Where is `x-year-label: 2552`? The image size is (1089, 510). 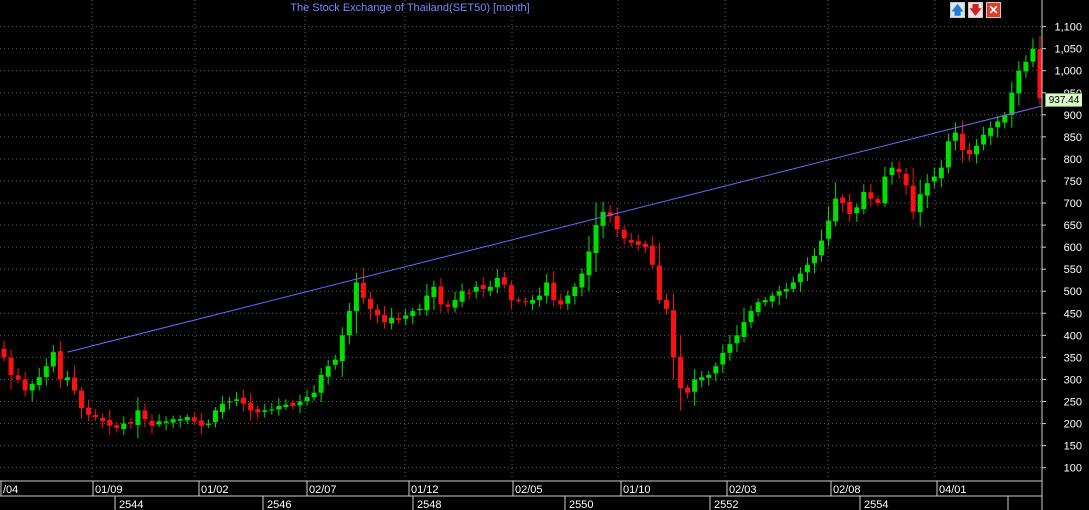 x-year-label: 2552 is located at coordinates (726, 504).